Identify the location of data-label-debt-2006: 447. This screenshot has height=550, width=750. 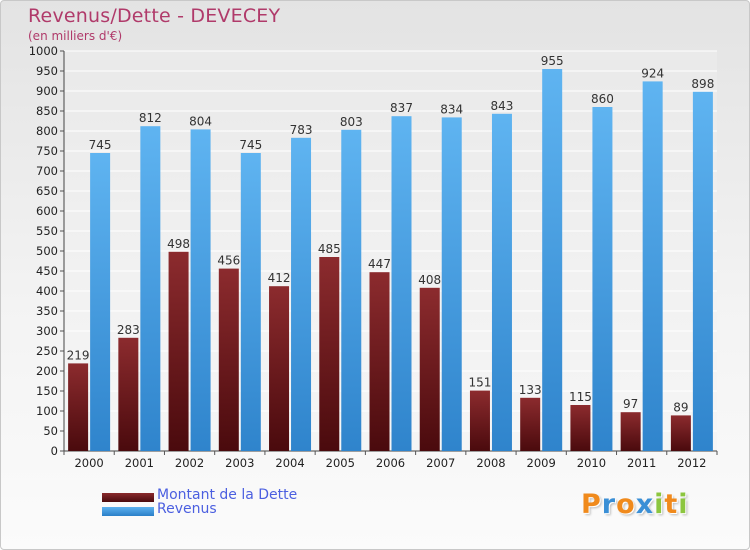
(379, 264).